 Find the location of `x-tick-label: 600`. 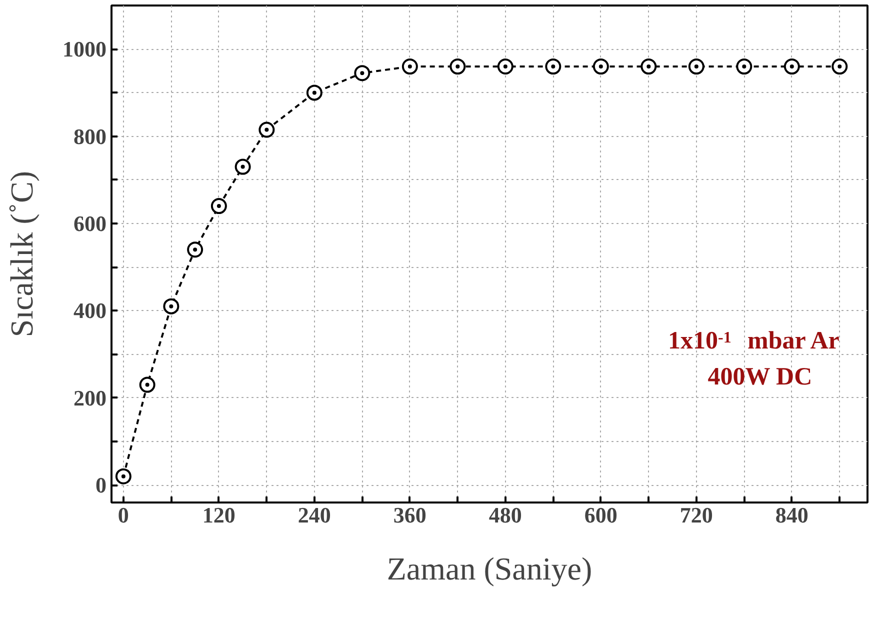

x-tick-label: 600 is located at coordinates (601, 515).